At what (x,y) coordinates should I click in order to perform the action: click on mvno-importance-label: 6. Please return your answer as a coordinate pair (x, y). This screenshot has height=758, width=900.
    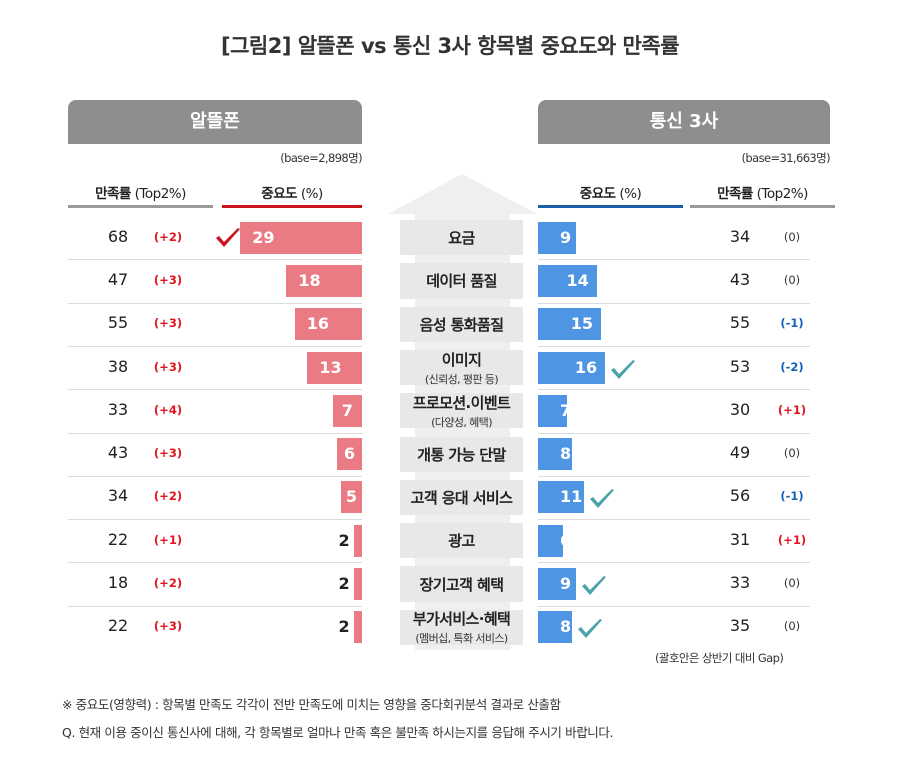
    Looking at the image, I should click on (349, 454).